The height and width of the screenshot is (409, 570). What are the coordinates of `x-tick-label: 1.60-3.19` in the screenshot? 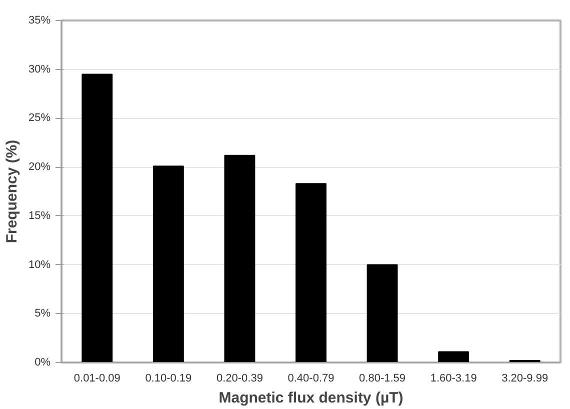 It's located at (453, 378).